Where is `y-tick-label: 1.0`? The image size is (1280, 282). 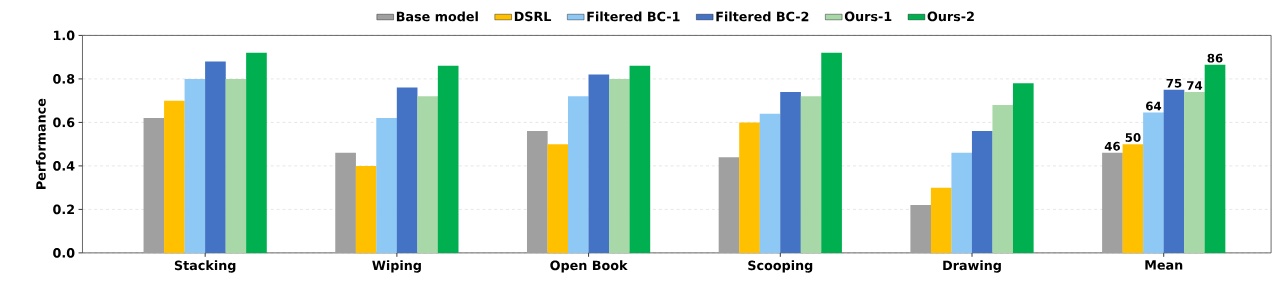
y-tick-label: 1.0 is located at coordinates (64, 35).